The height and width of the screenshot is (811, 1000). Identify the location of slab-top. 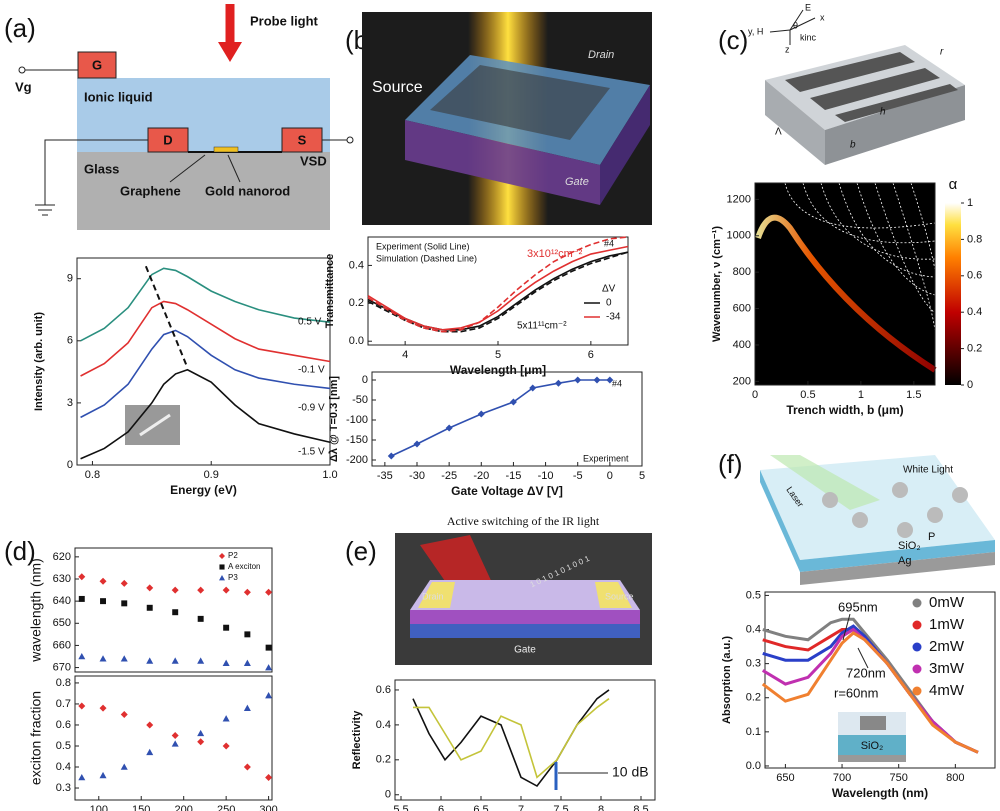
(525, 595).